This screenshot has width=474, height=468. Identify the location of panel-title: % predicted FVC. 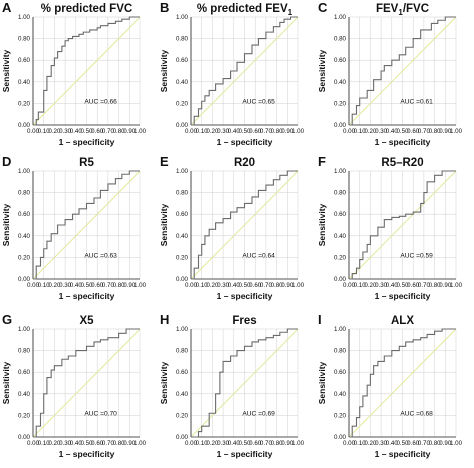
(86, 9).